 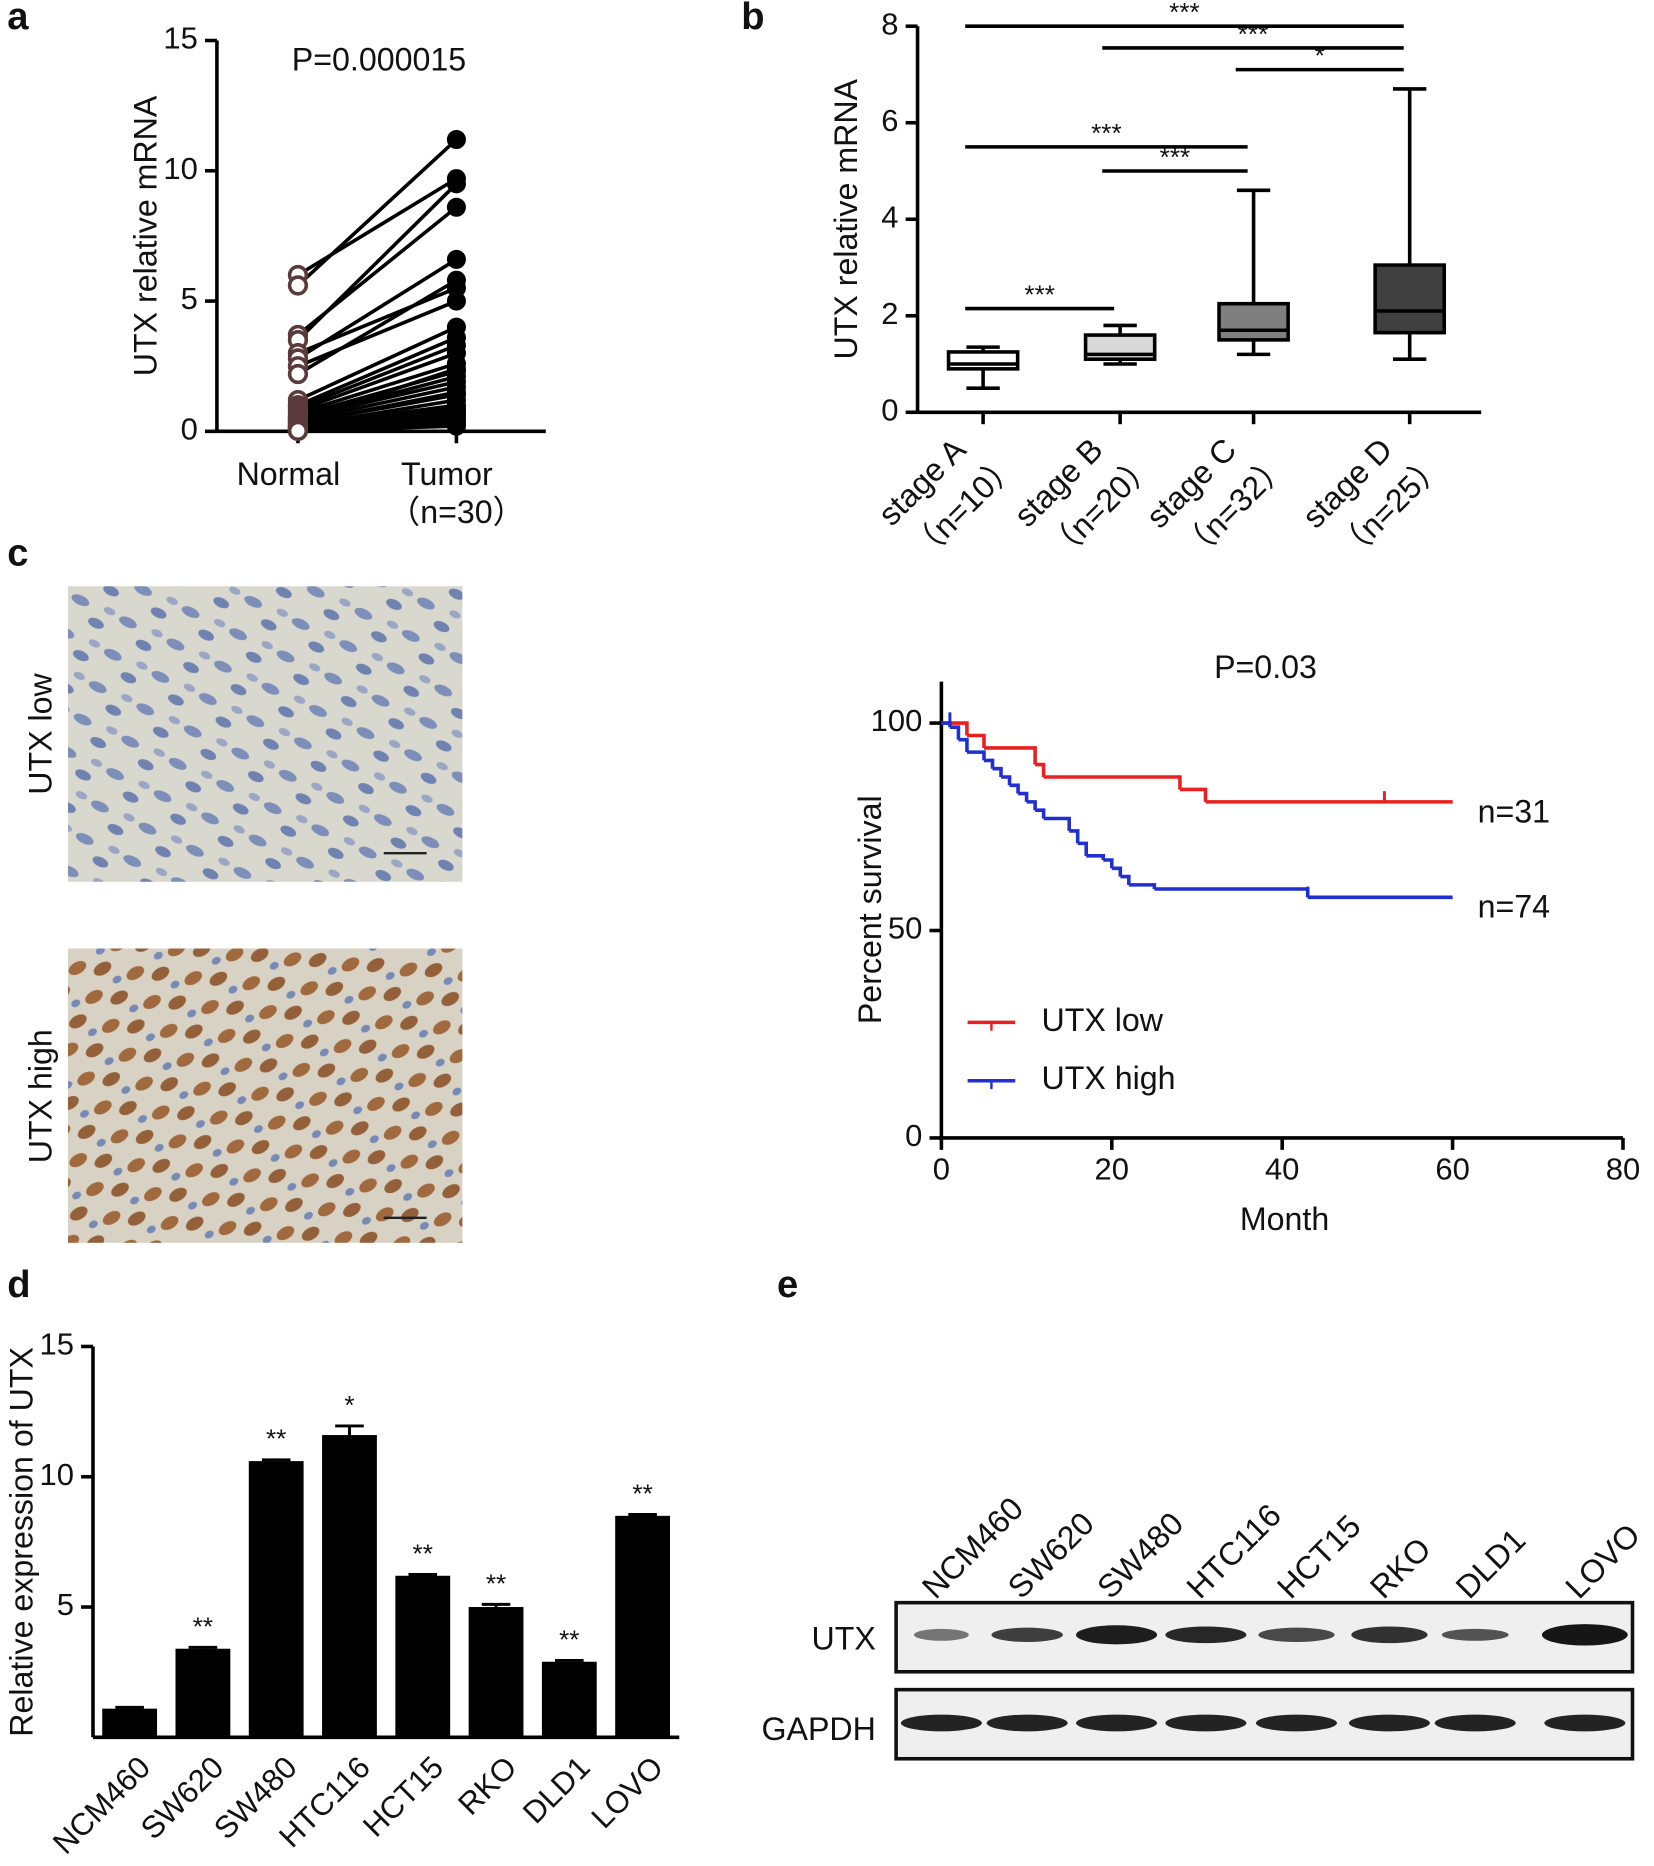 What do you see at coordinates (1108, 1078) in the screenshot?
I see `legend-label: UTX high` at bounding box center [1108, 1078].